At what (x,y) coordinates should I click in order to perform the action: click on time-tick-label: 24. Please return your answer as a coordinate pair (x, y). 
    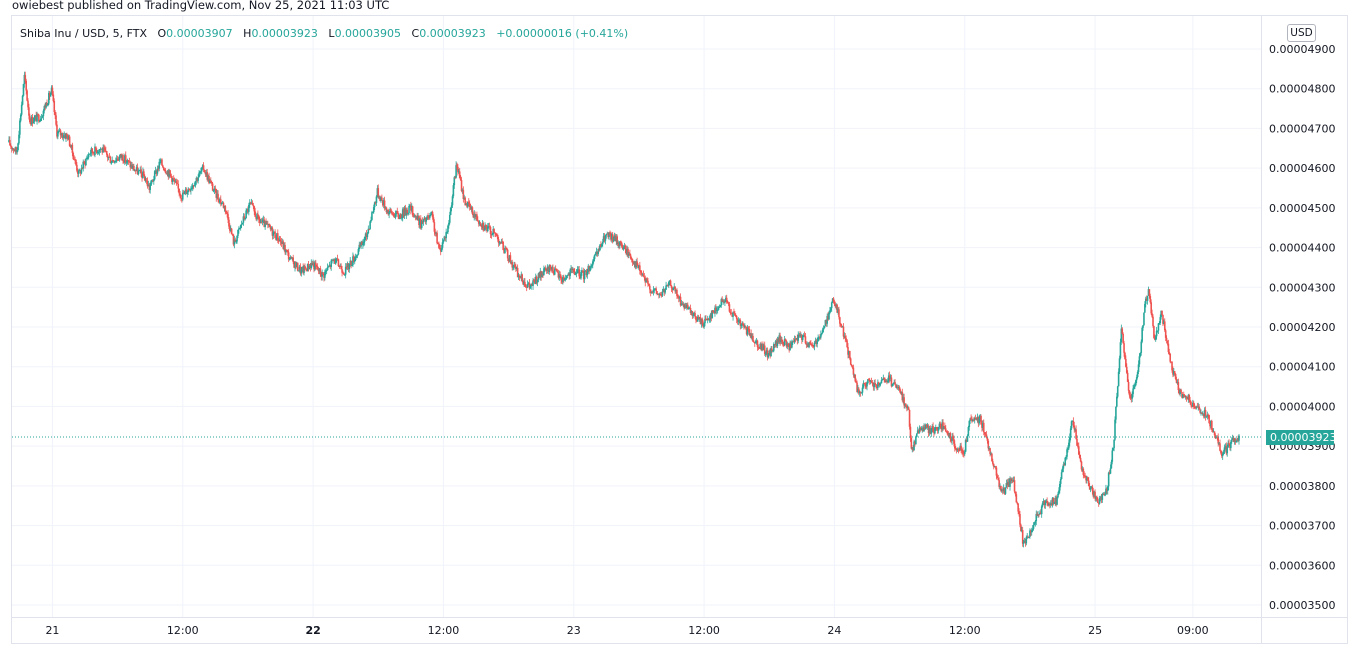
    Looking at the image, I should click on (834, 630).